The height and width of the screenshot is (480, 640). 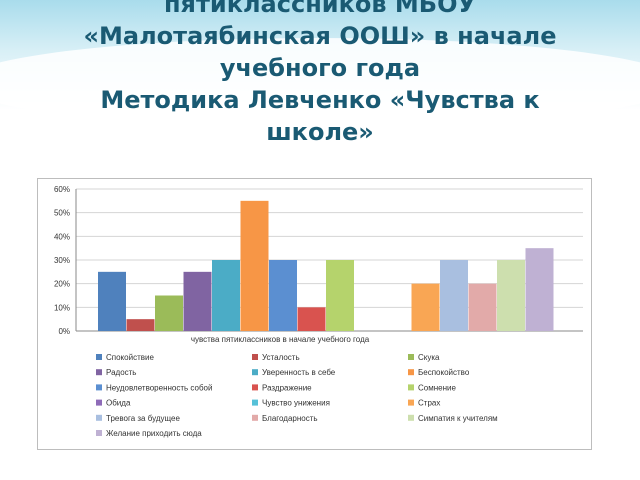 What do you see at coordinates (296, 403) in the screenshot?
I see `legend-label: Чувство унижения` at bounding box center [296, 403].